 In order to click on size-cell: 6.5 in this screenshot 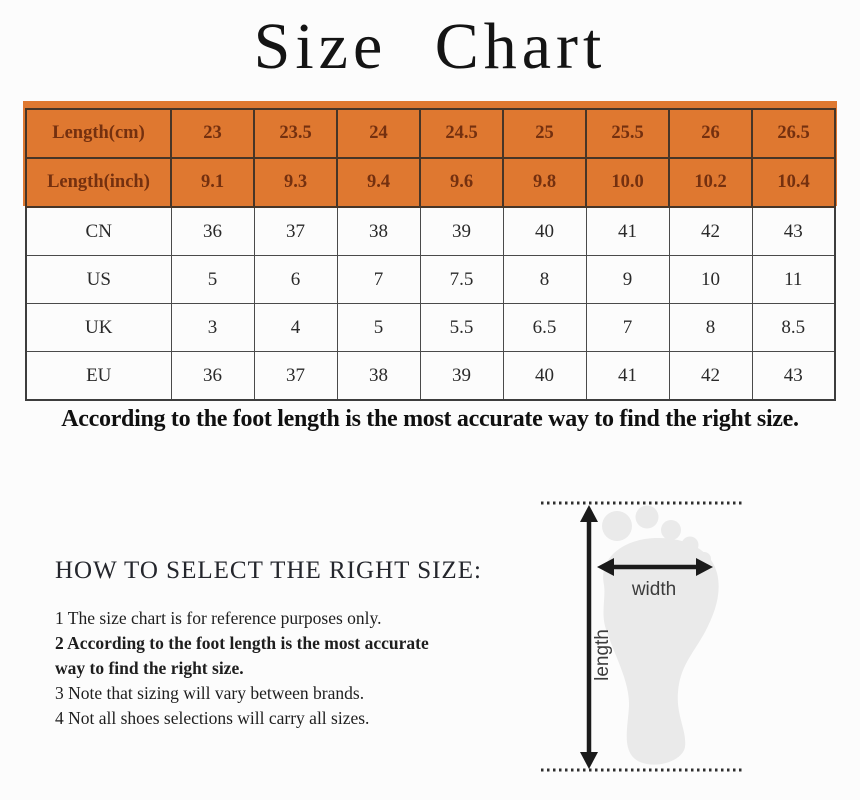, I will do `click(544, 327)`.